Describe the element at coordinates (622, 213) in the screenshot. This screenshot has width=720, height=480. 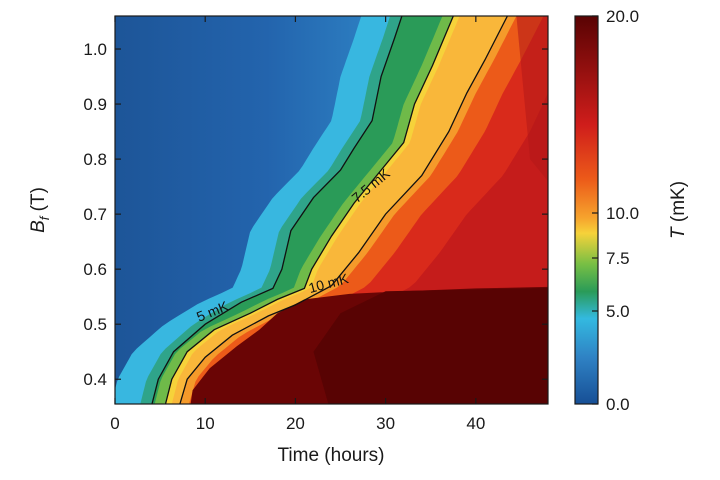
I see `colorbar-tick-label: 10.0` at that location.